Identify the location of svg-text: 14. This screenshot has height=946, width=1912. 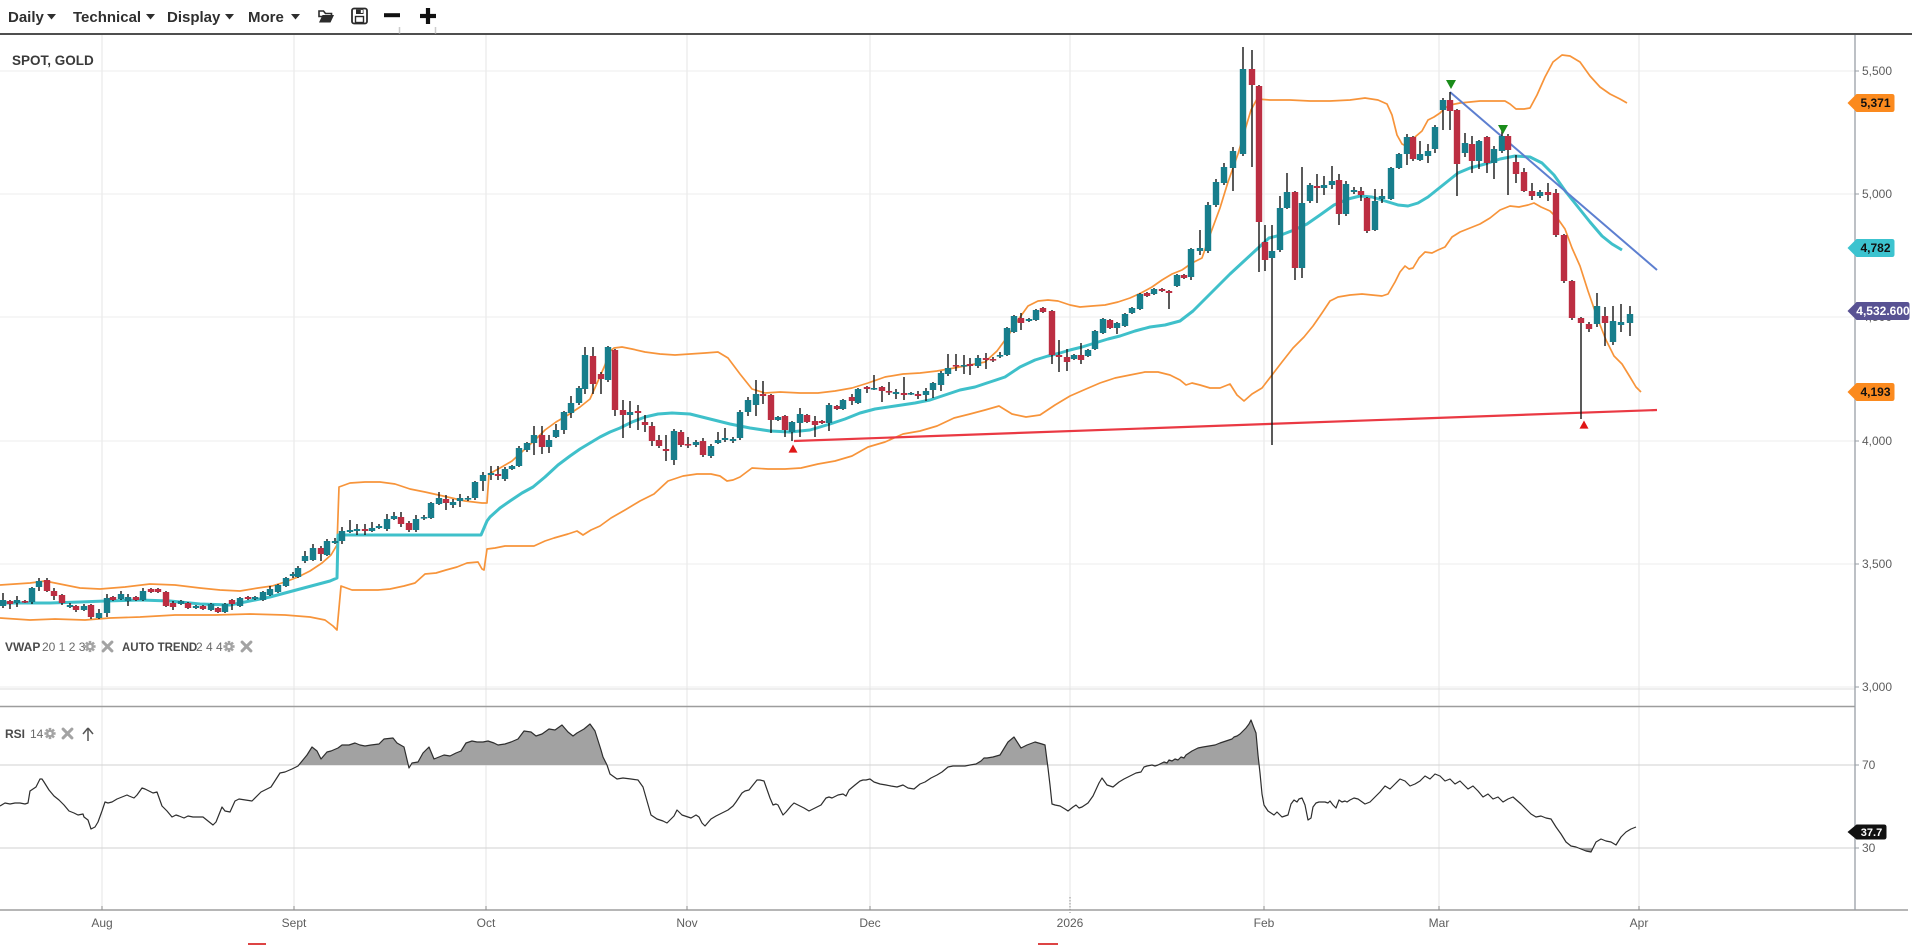
(37, 734).